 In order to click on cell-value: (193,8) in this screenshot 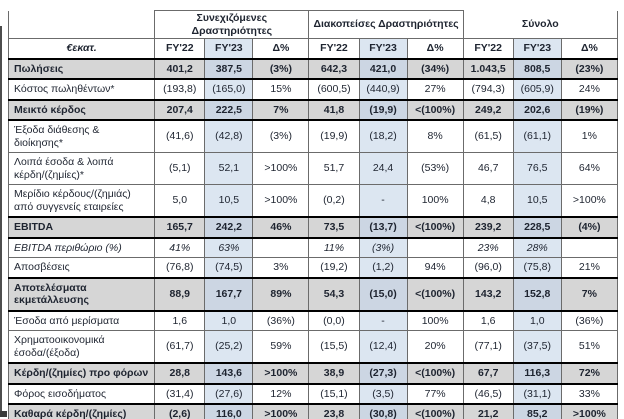, I will do `click(180, 89)`.